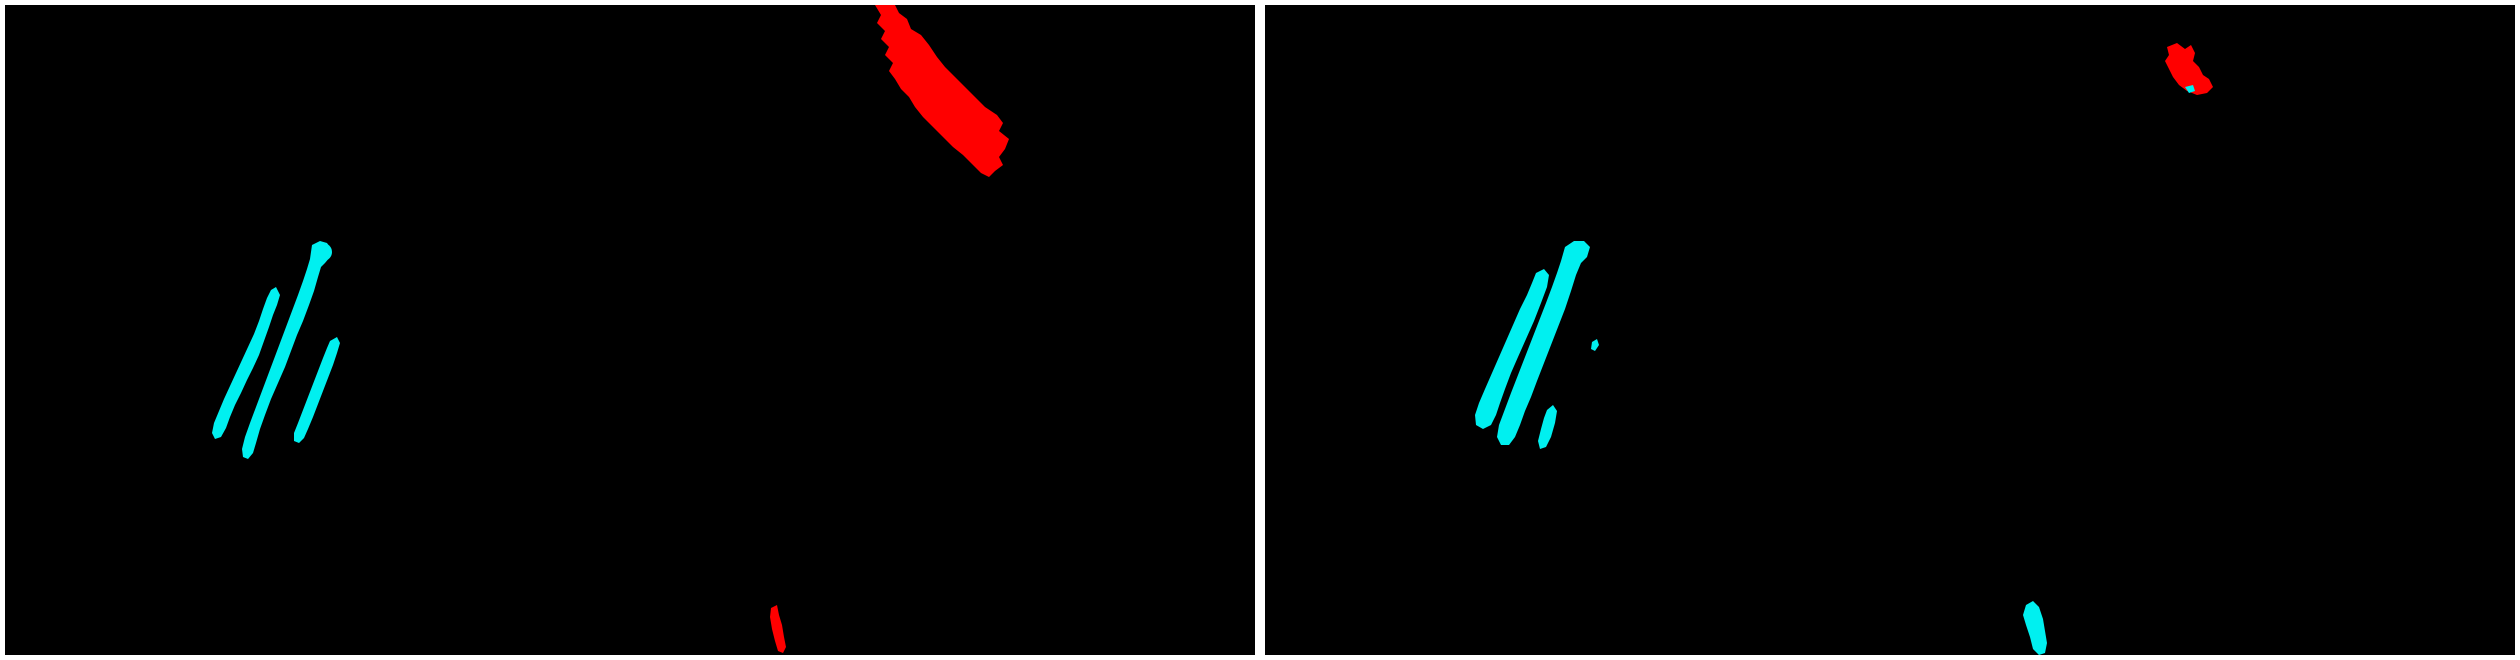 The image size is (2520, 660). I want to click on left-cyan-dot, so click(323, 252).